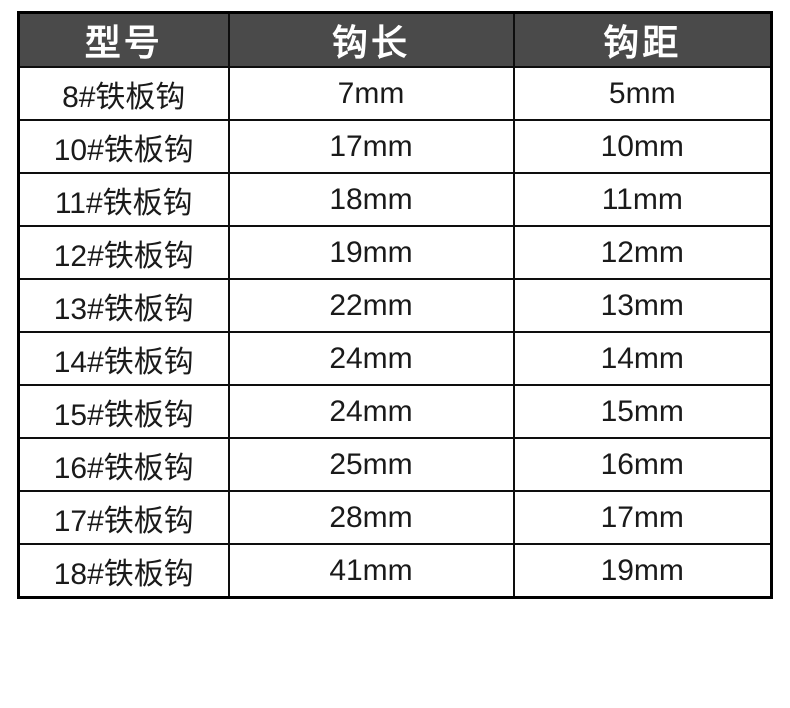 This screenshot has height=708, width=790. I want to click on cell-hook-gap: 15mm, so click(642, 411).